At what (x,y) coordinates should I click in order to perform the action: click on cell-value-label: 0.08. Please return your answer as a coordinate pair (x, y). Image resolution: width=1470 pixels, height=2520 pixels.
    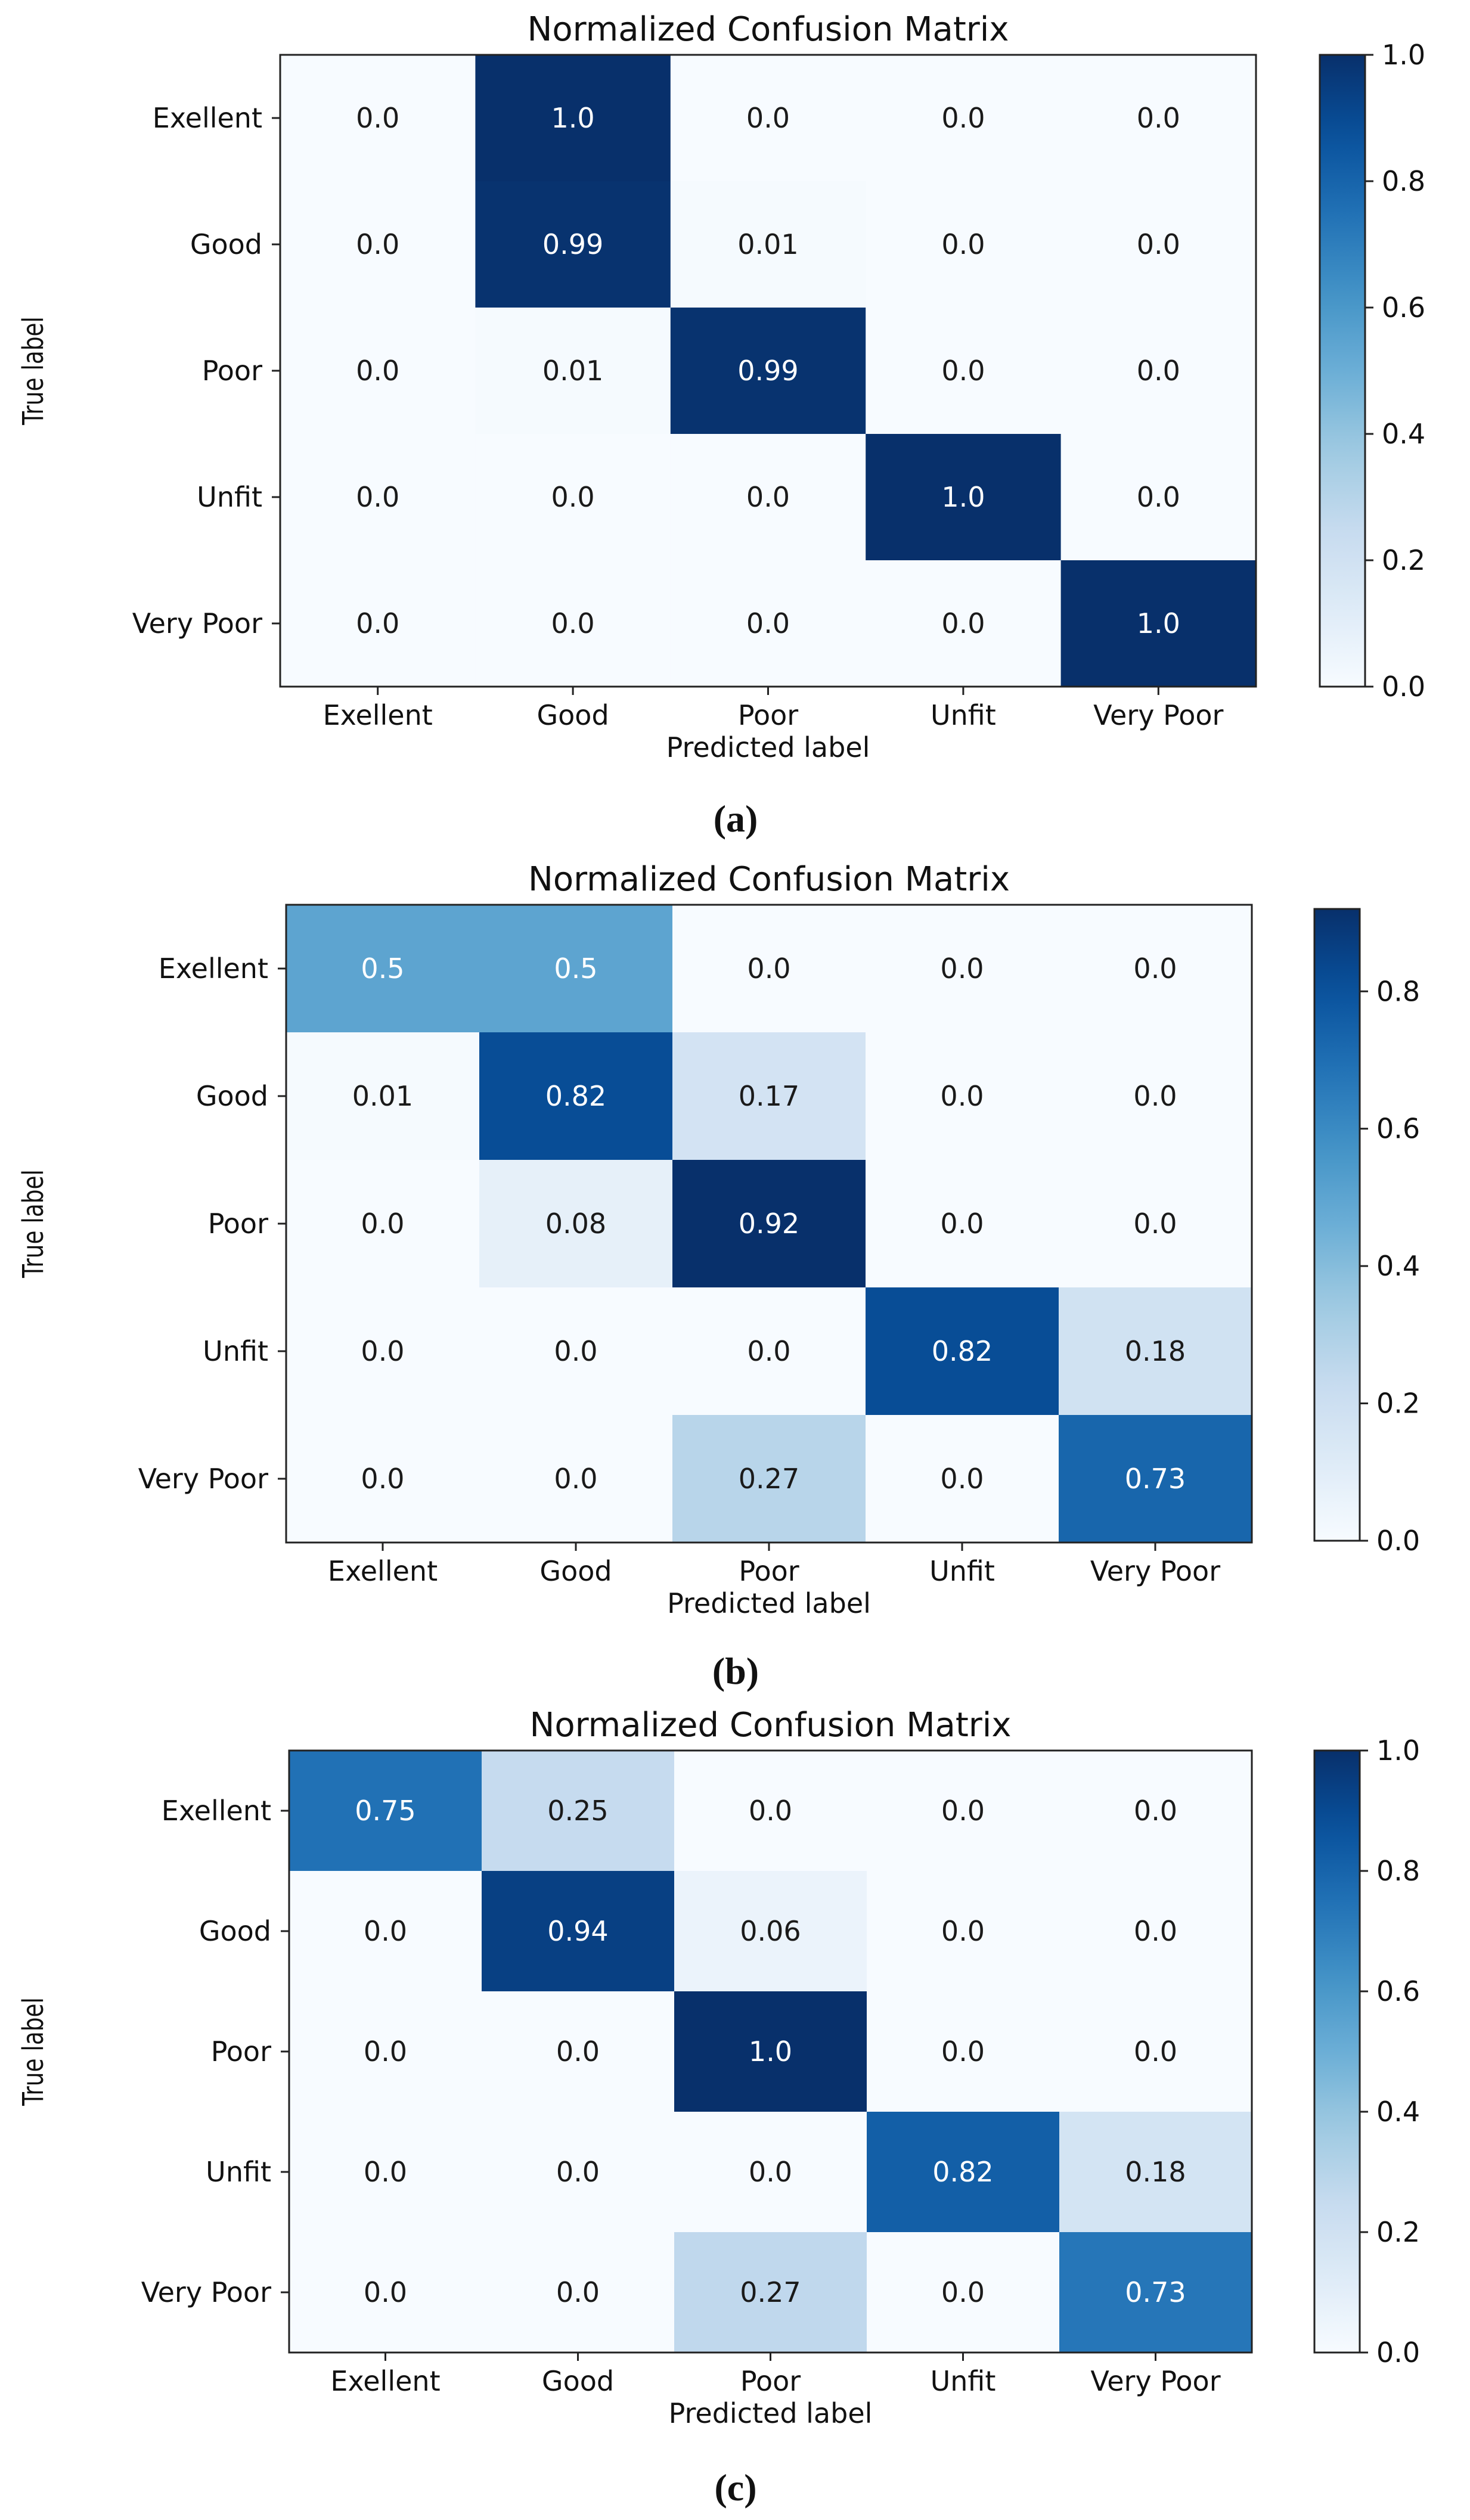
    Looking at the image, I should click on (575, 1224).